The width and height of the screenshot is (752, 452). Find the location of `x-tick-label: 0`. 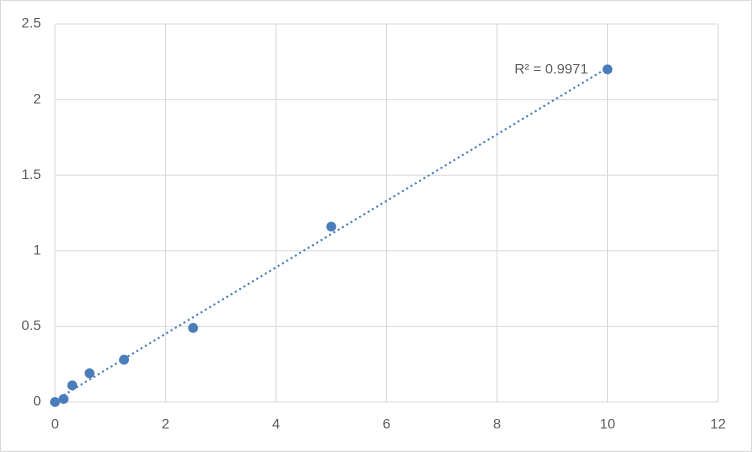

x-tick-label: 0 is located at coordinates (55, 424).